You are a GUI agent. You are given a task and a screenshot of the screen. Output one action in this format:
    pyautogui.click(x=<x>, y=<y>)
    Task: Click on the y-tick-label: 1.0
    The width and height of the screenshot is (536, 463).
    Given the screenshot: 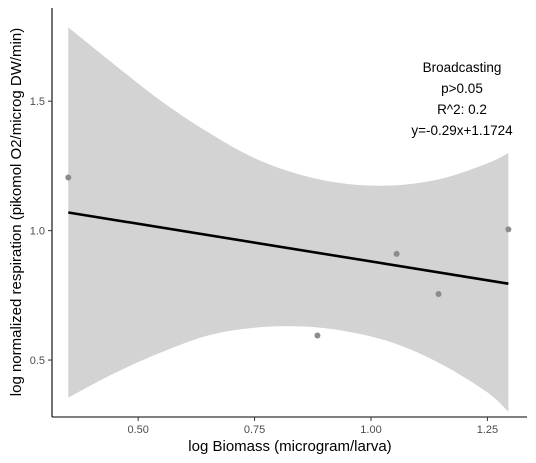 What is the action you would take?
    pyautogui.click(x=37, y=232)
    